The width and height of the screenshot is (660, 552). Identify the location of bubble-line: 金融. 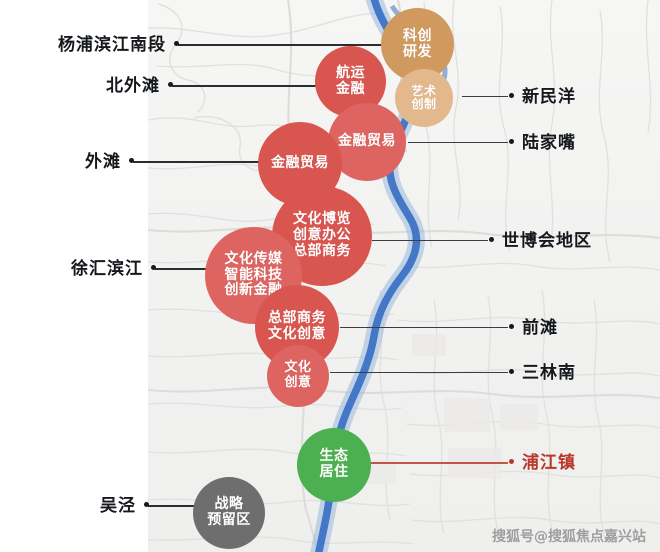
(350, 88).